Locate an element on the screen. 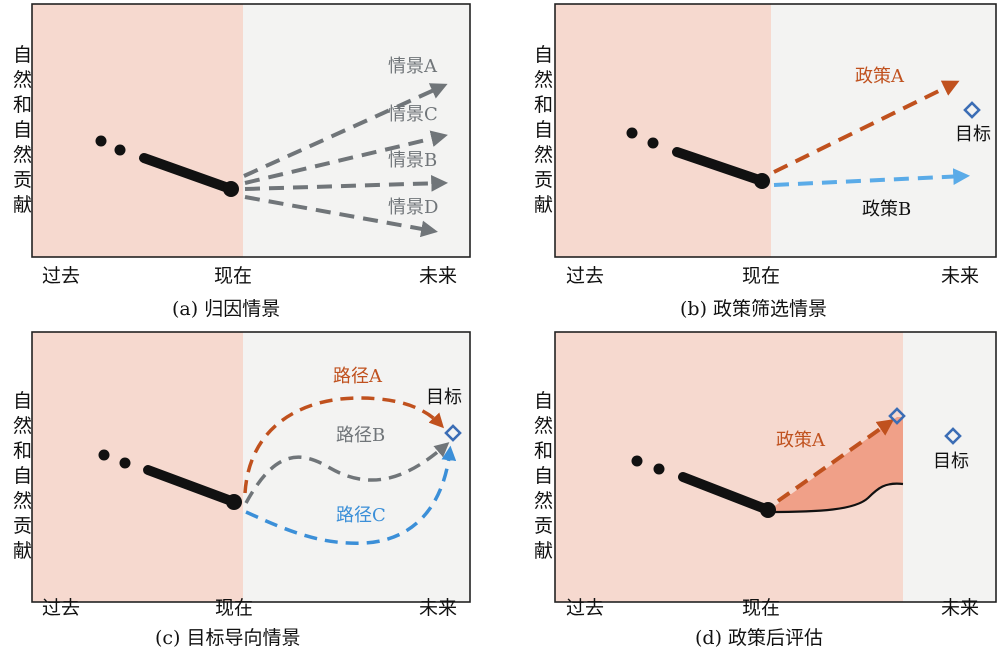 The width and height of the screenshot is (1000, 651). scenario-c-label: 情景C is located at coordinates (413, 114).